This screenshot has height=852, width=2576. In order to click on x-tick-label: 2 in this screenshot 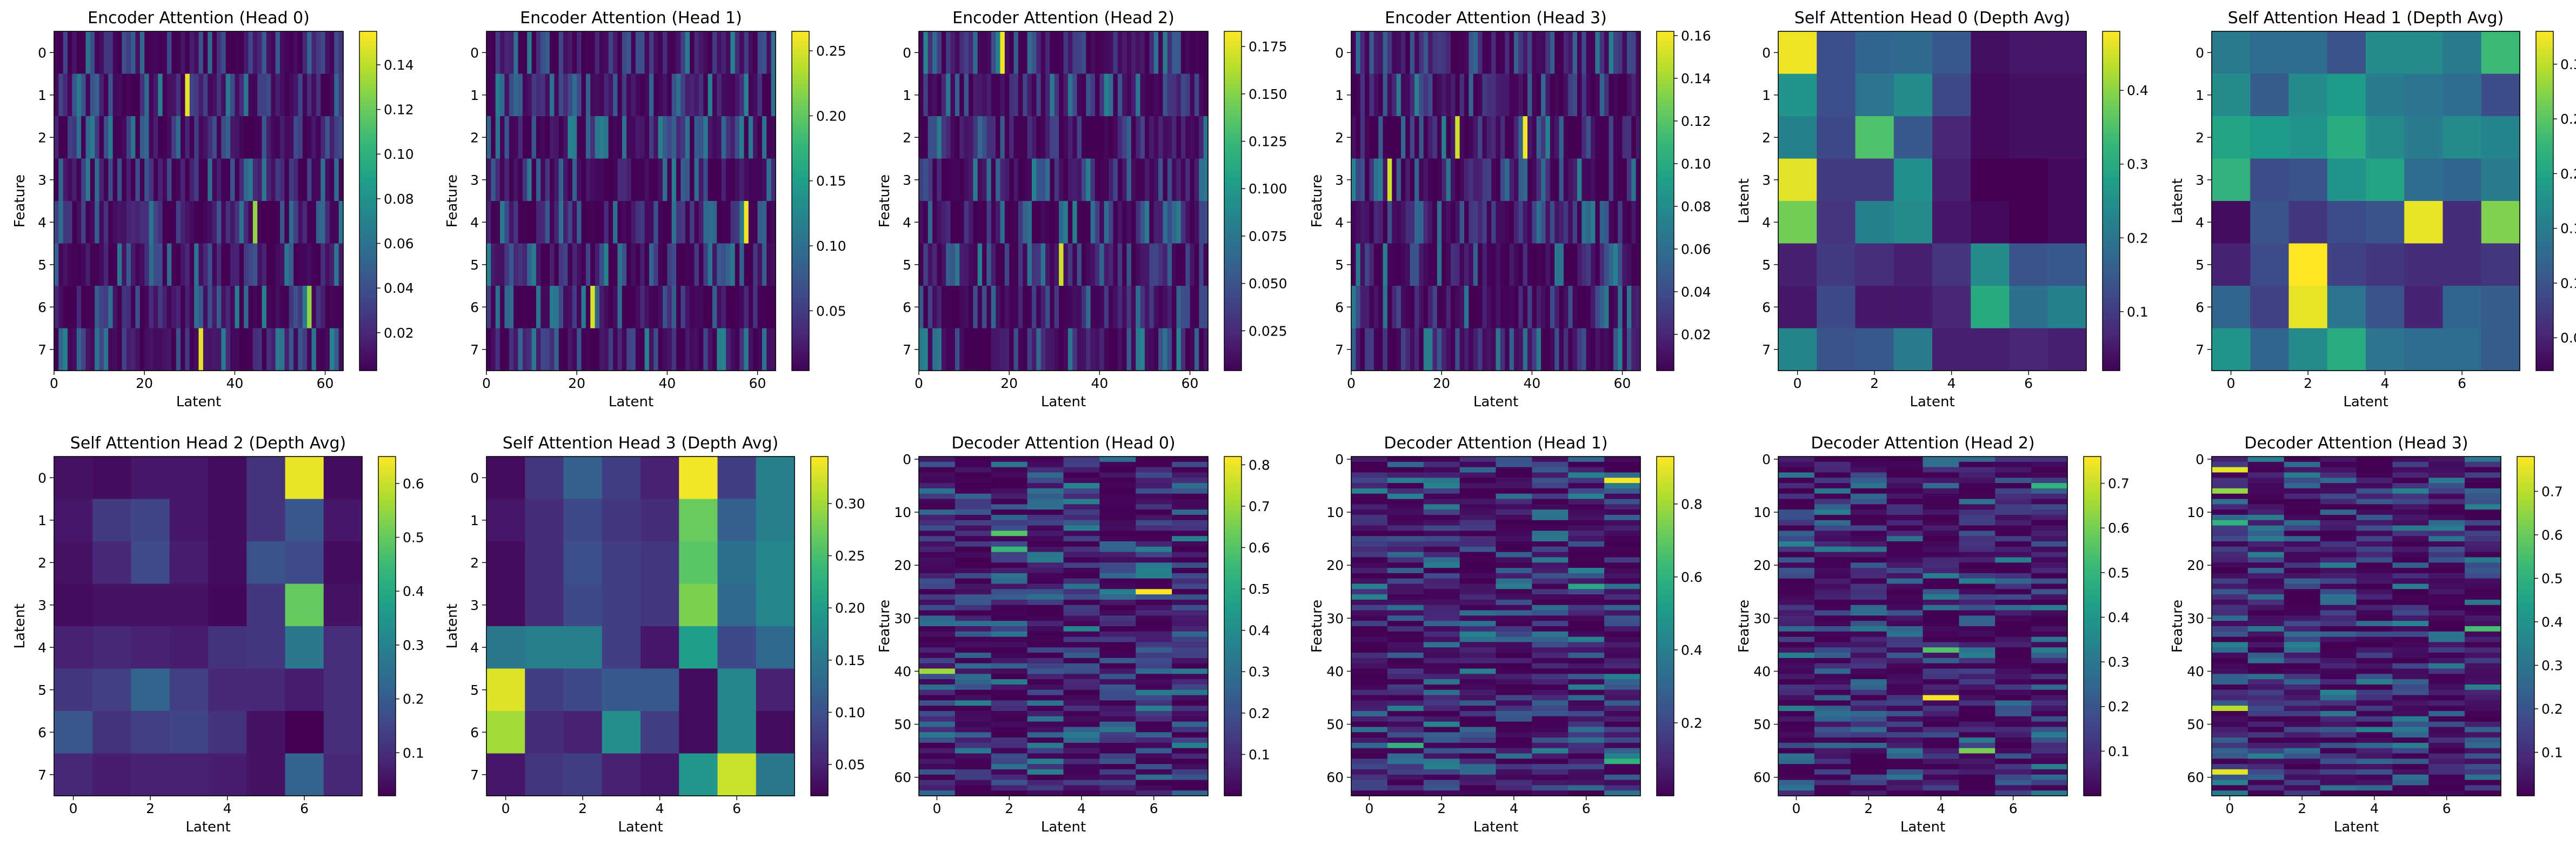, I will do `click(1442, 809)`.